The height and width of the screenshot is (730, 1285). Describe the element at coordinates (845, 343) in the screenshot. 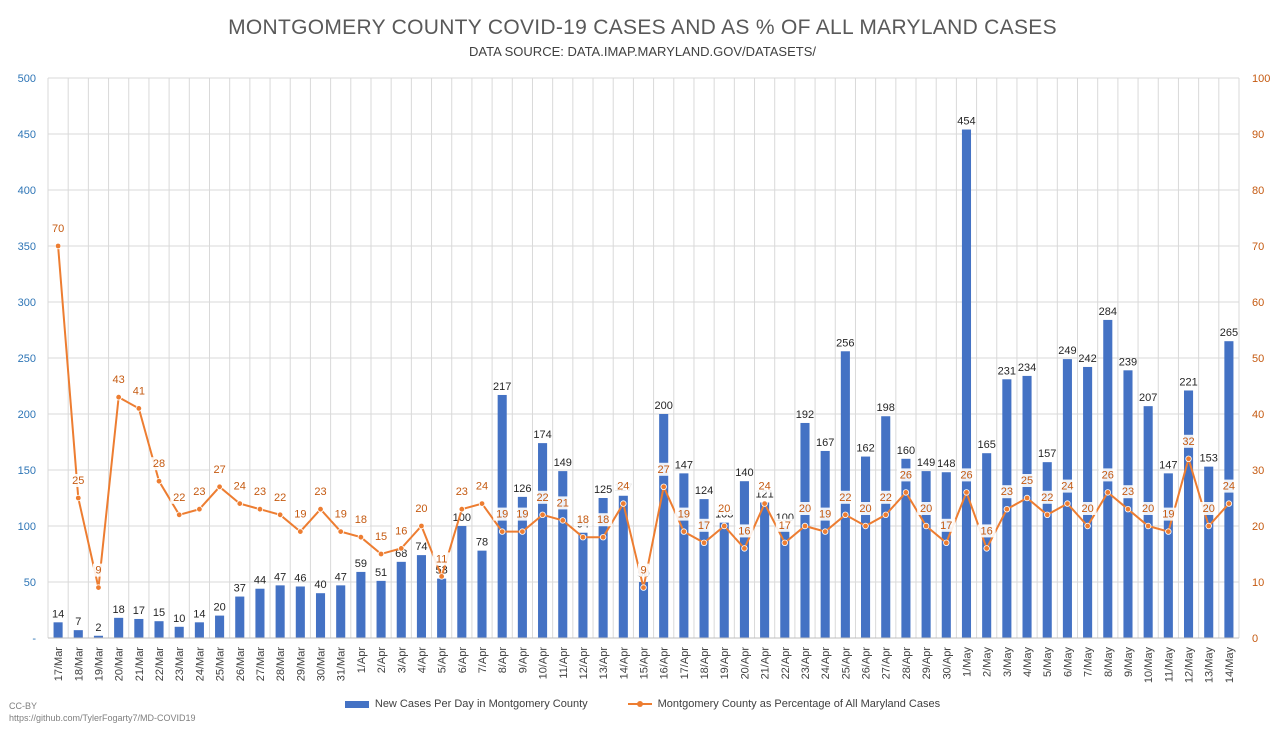

I see `bar-value-label: 256` at that location.